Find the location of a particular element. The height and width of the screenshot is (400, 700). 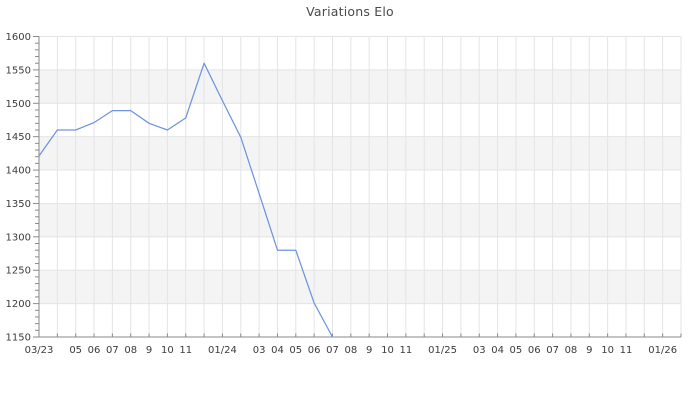

y-axis-label: 1350 is located at coordinates (18, 204).